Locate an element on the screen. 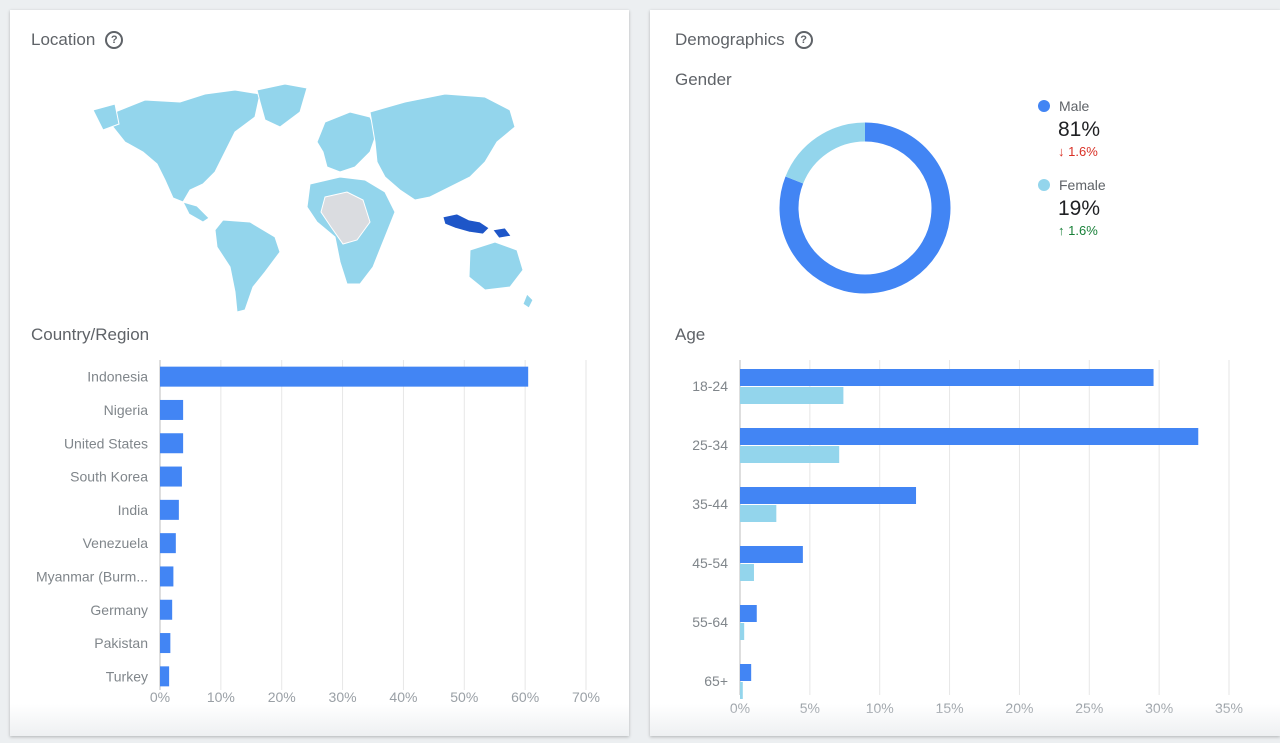 The width and height of the screenshot is (1280, 743). category-label: Nigeria is located at coordinates (126, 410).